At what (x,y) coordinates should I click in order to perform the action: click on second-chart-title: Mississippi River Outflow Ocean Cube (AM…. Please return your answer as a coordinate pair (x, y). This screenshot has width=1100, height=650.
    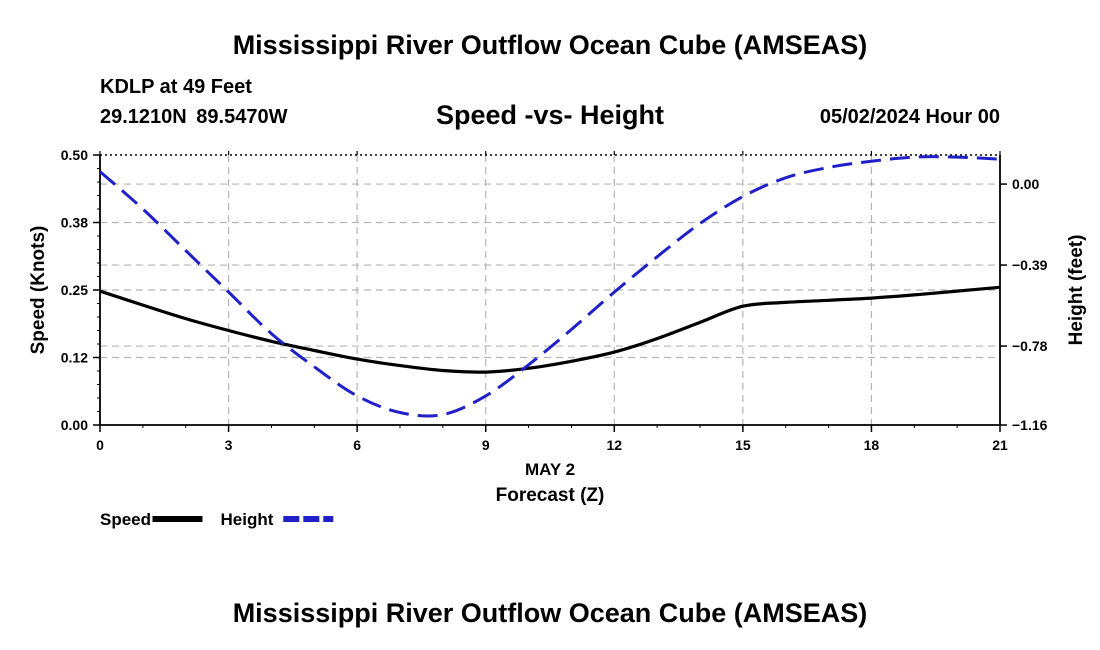
    Looking at the image, I should click on (550, 613).